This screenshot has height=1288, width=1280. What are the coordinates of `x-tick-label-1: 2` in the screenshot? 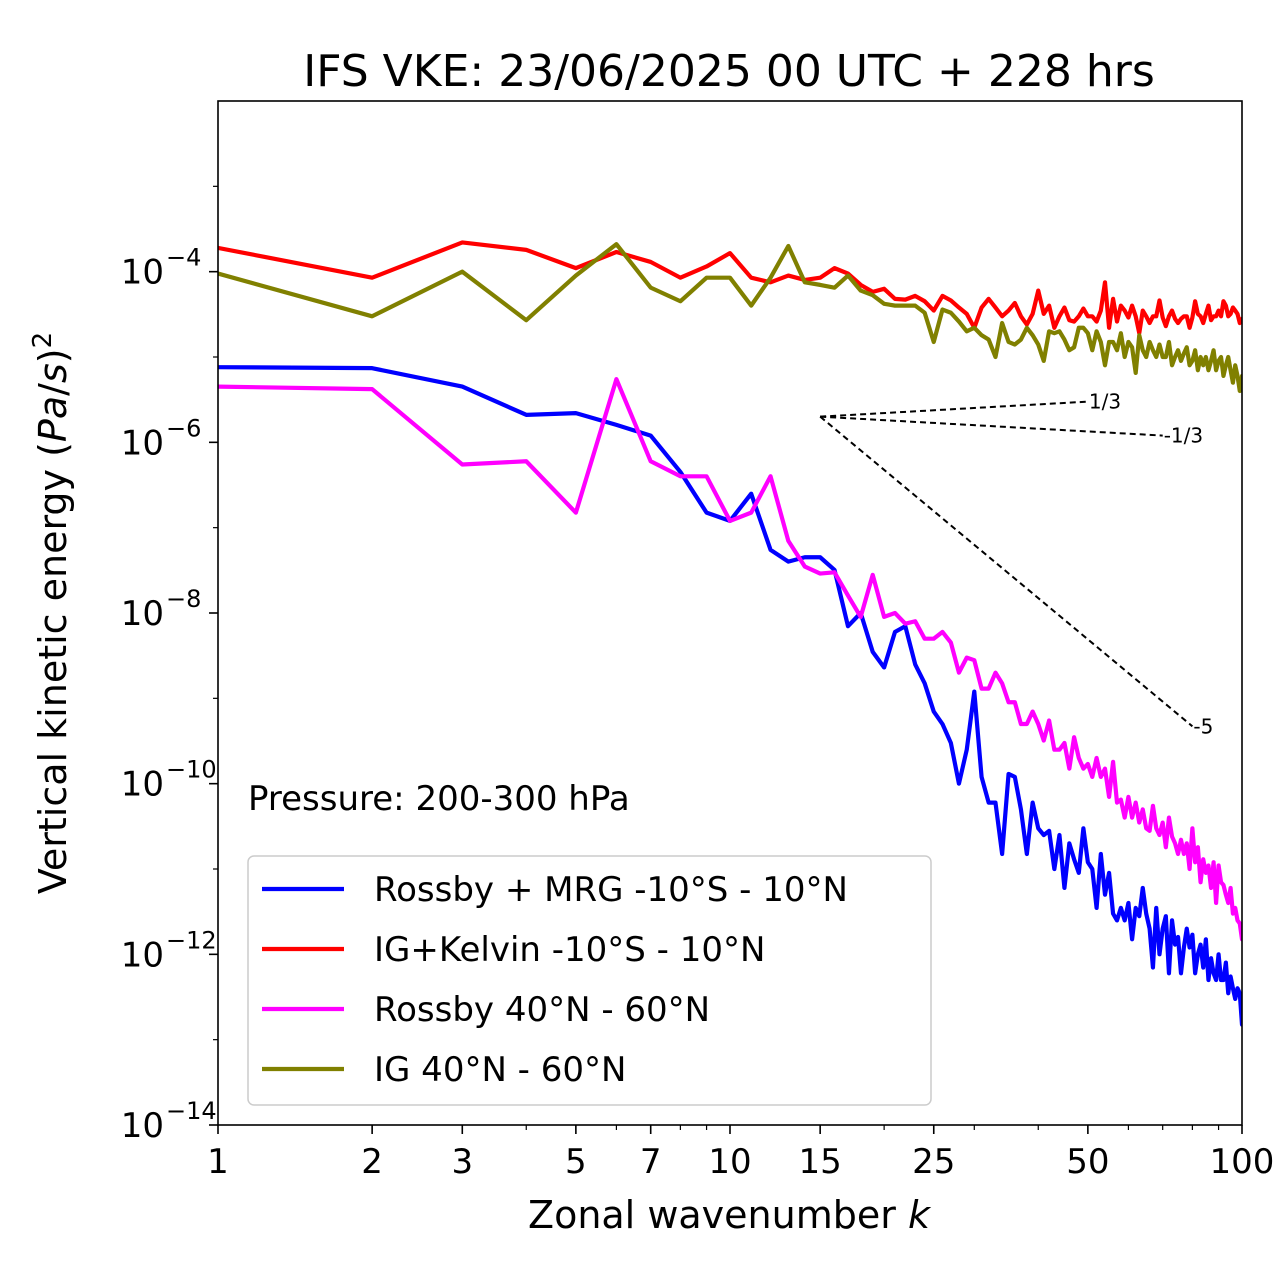 It's located at (372, 1162).